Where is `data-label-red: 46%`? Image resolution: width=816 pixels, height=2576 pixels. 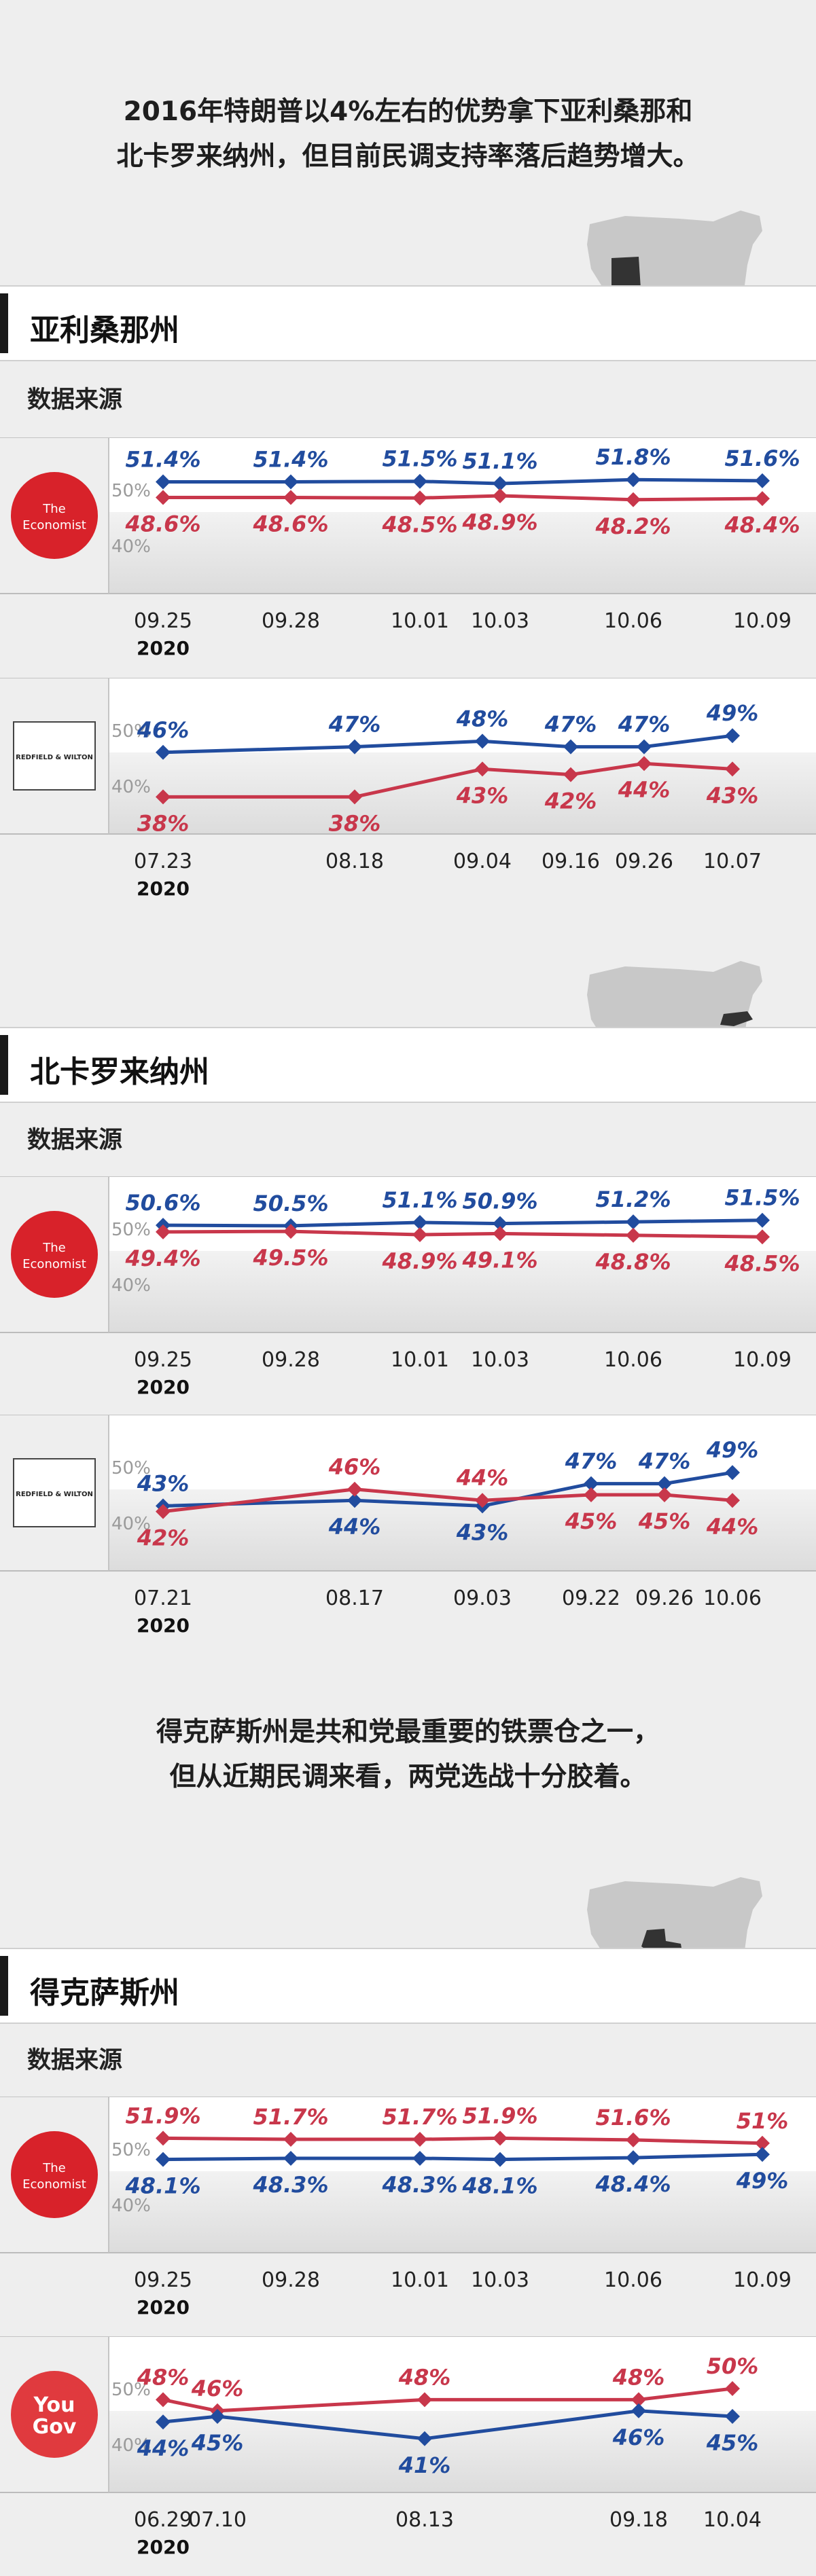 data-label-red: 46% is located at coordinates (355, 1467).